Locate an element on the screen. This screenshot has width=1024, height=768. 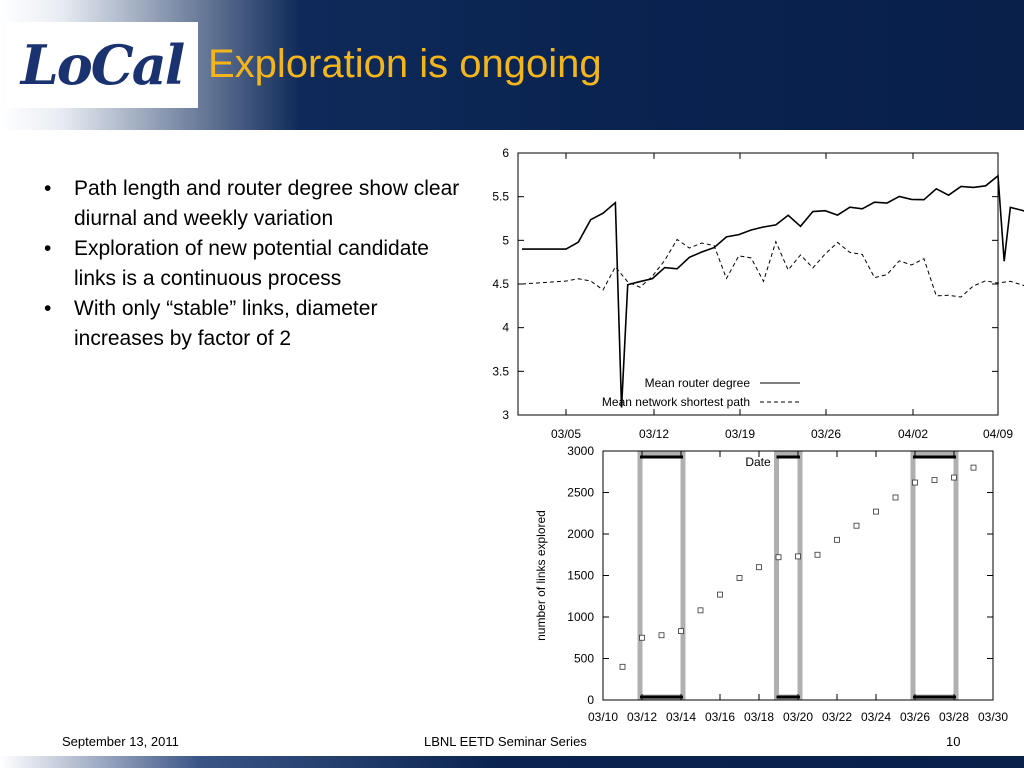
x-axis-label: Date is located at coordinates (758, 462).